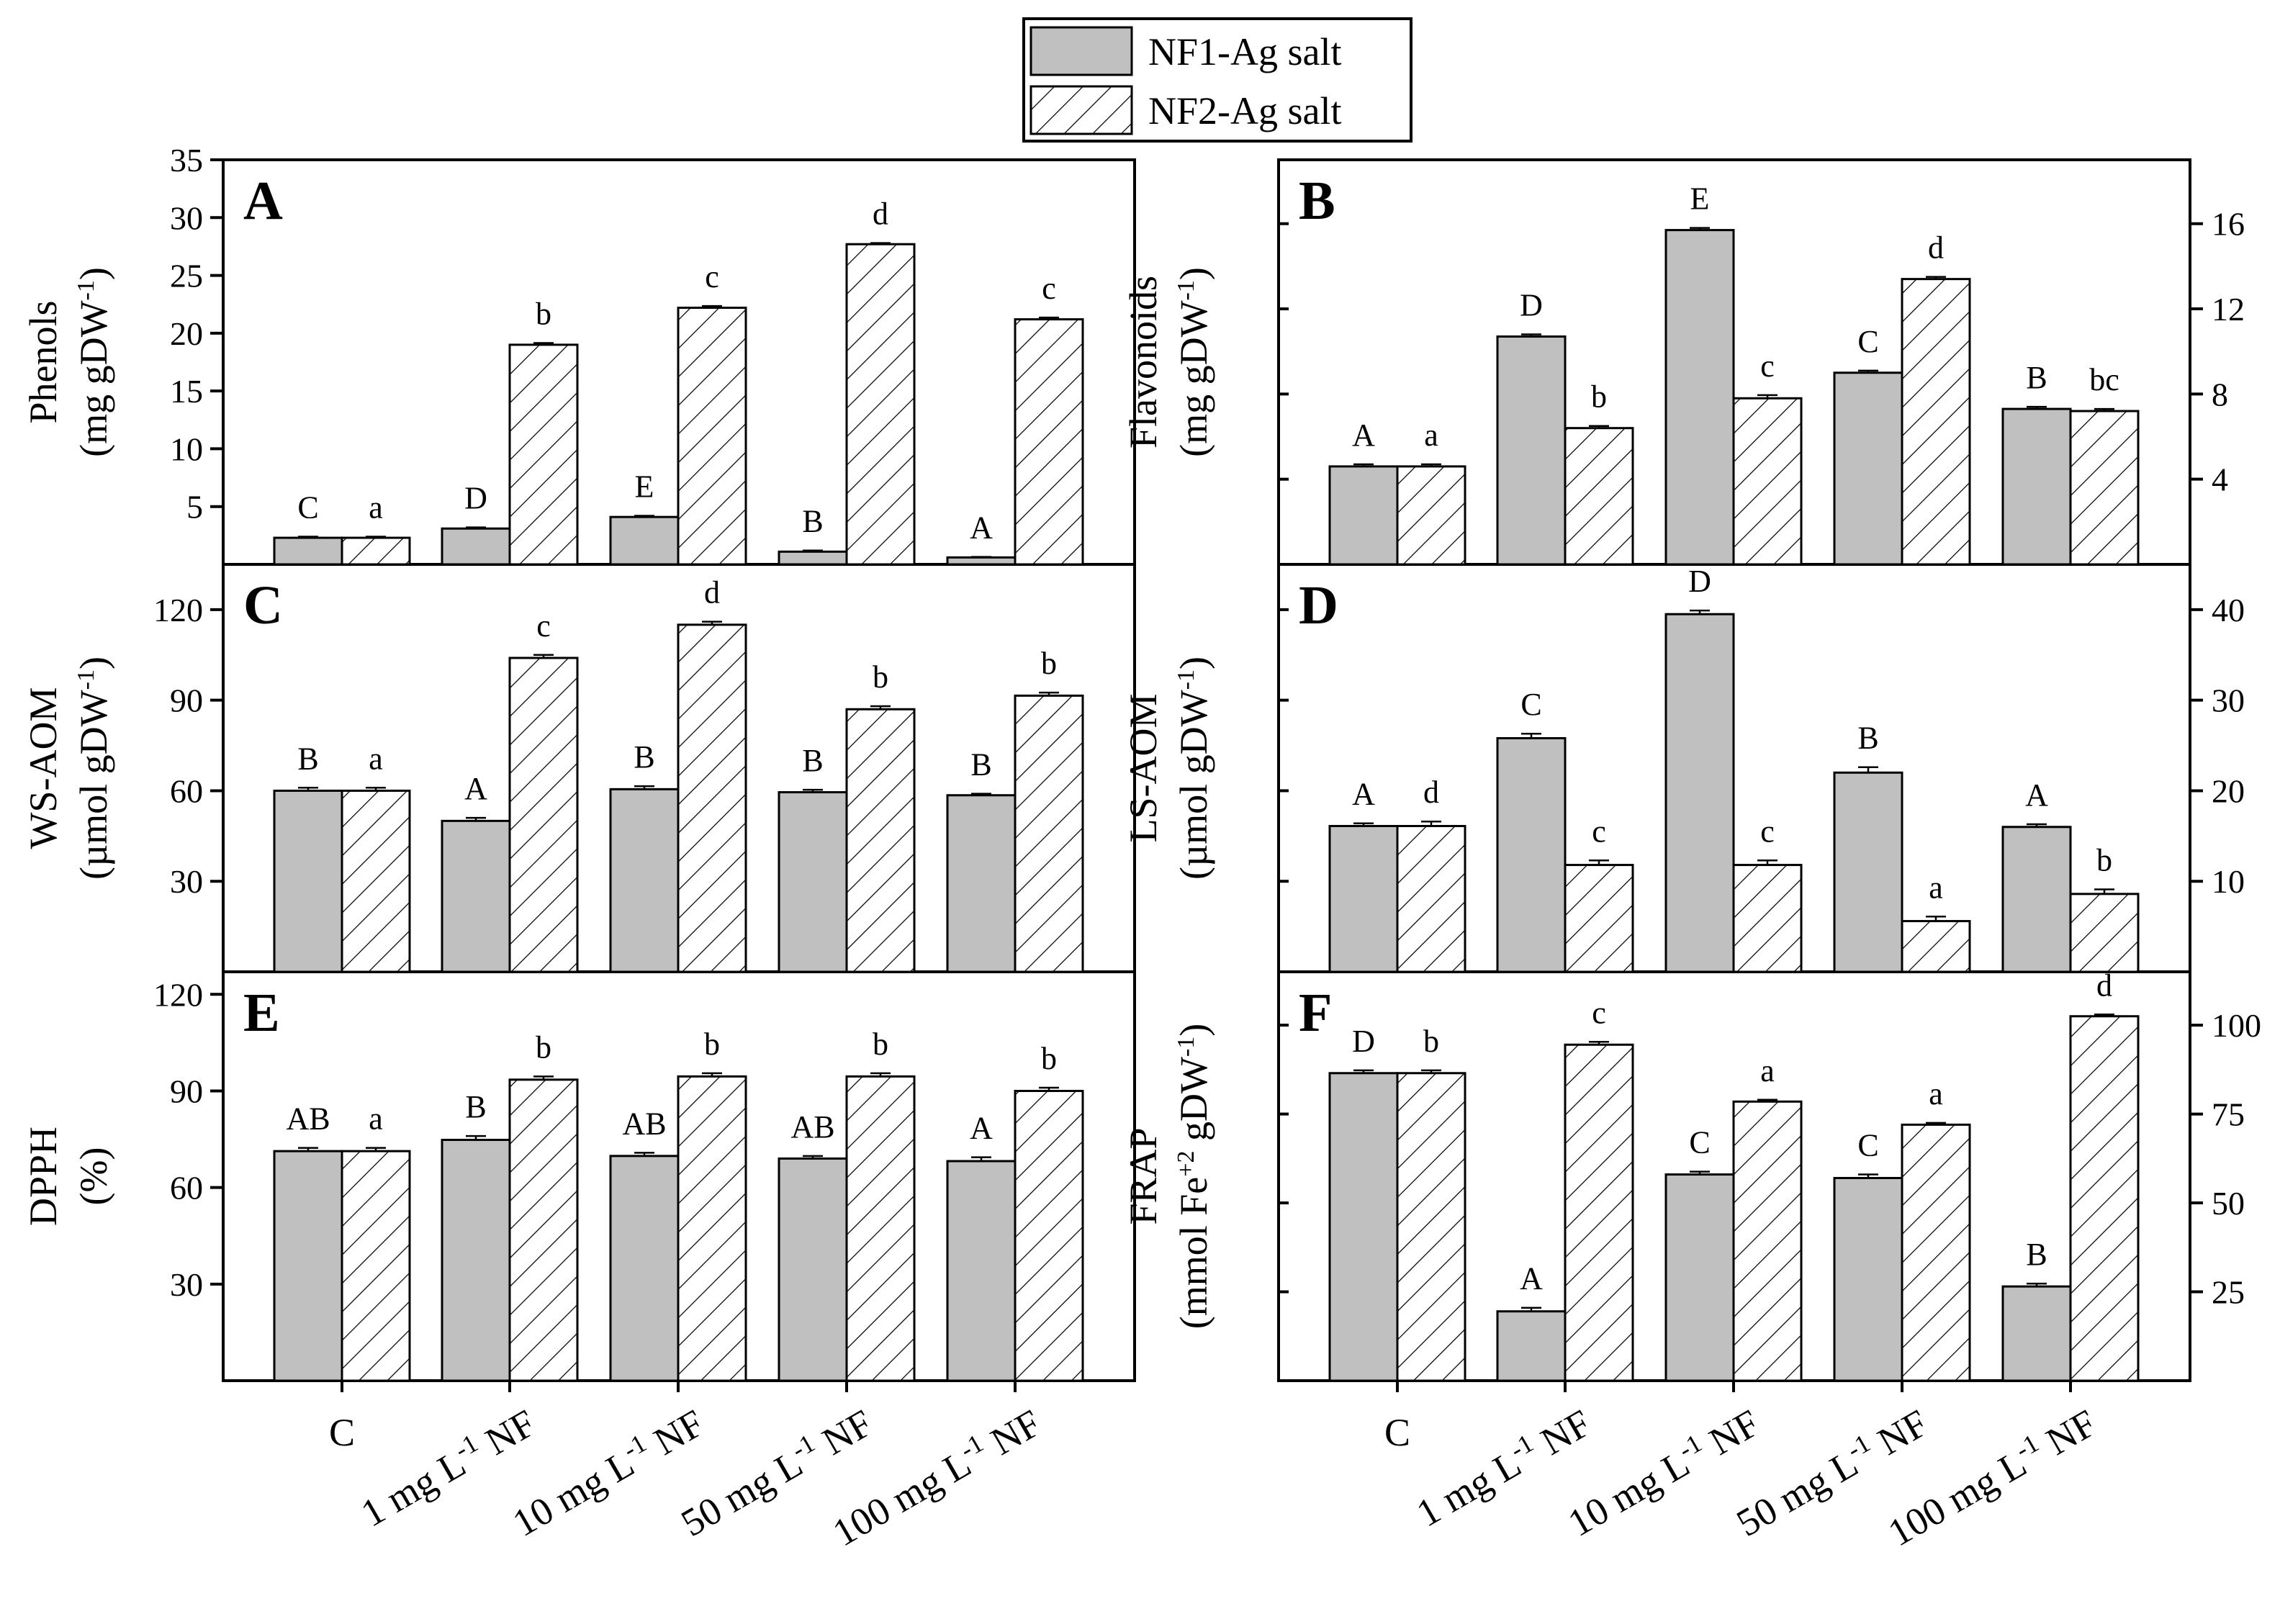 Image resolution: width=2280 pixels, height=1624 pixels. I want to click on y-axis-unit-d: (µmol gDW-1), so click(1193, 768).